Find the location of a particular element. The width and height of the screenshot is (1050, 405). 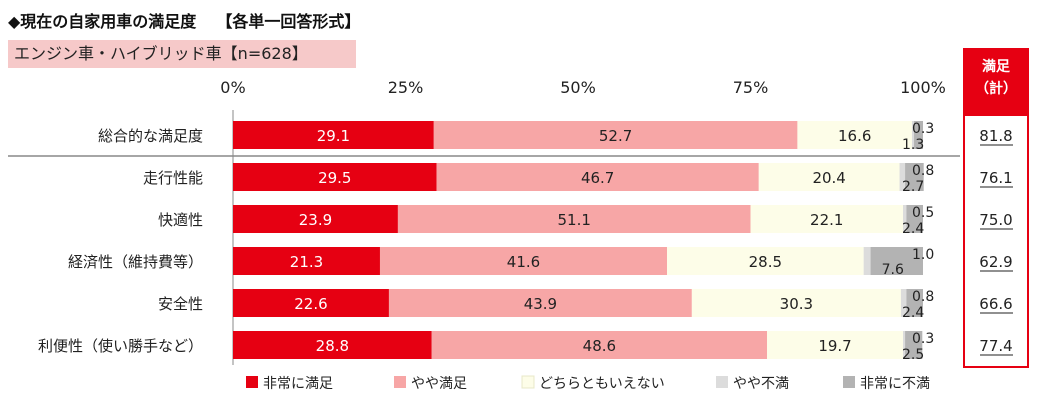

category-label: 安全性 is located at coordinates (180, 304).